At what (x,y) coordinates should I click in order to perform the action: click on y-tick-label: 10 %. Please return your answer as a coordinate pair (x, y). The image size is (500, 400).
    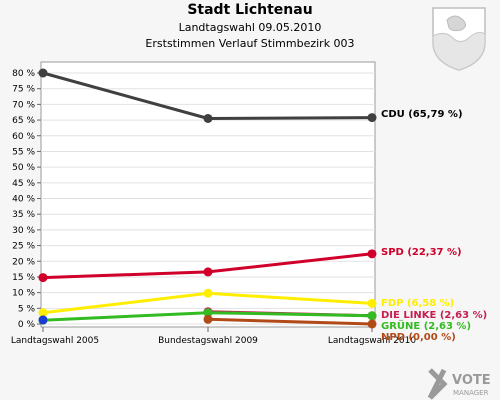
    Looking at the image, I should click on (23, 294).